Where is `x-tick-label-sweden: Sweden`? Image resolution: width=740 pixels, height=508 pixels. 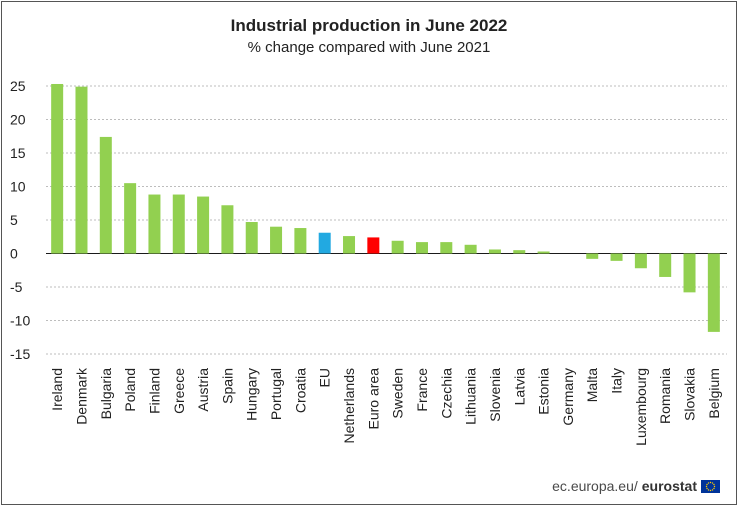 x-tick-label-sweden: Sweden is located at coordinates (398, 393).